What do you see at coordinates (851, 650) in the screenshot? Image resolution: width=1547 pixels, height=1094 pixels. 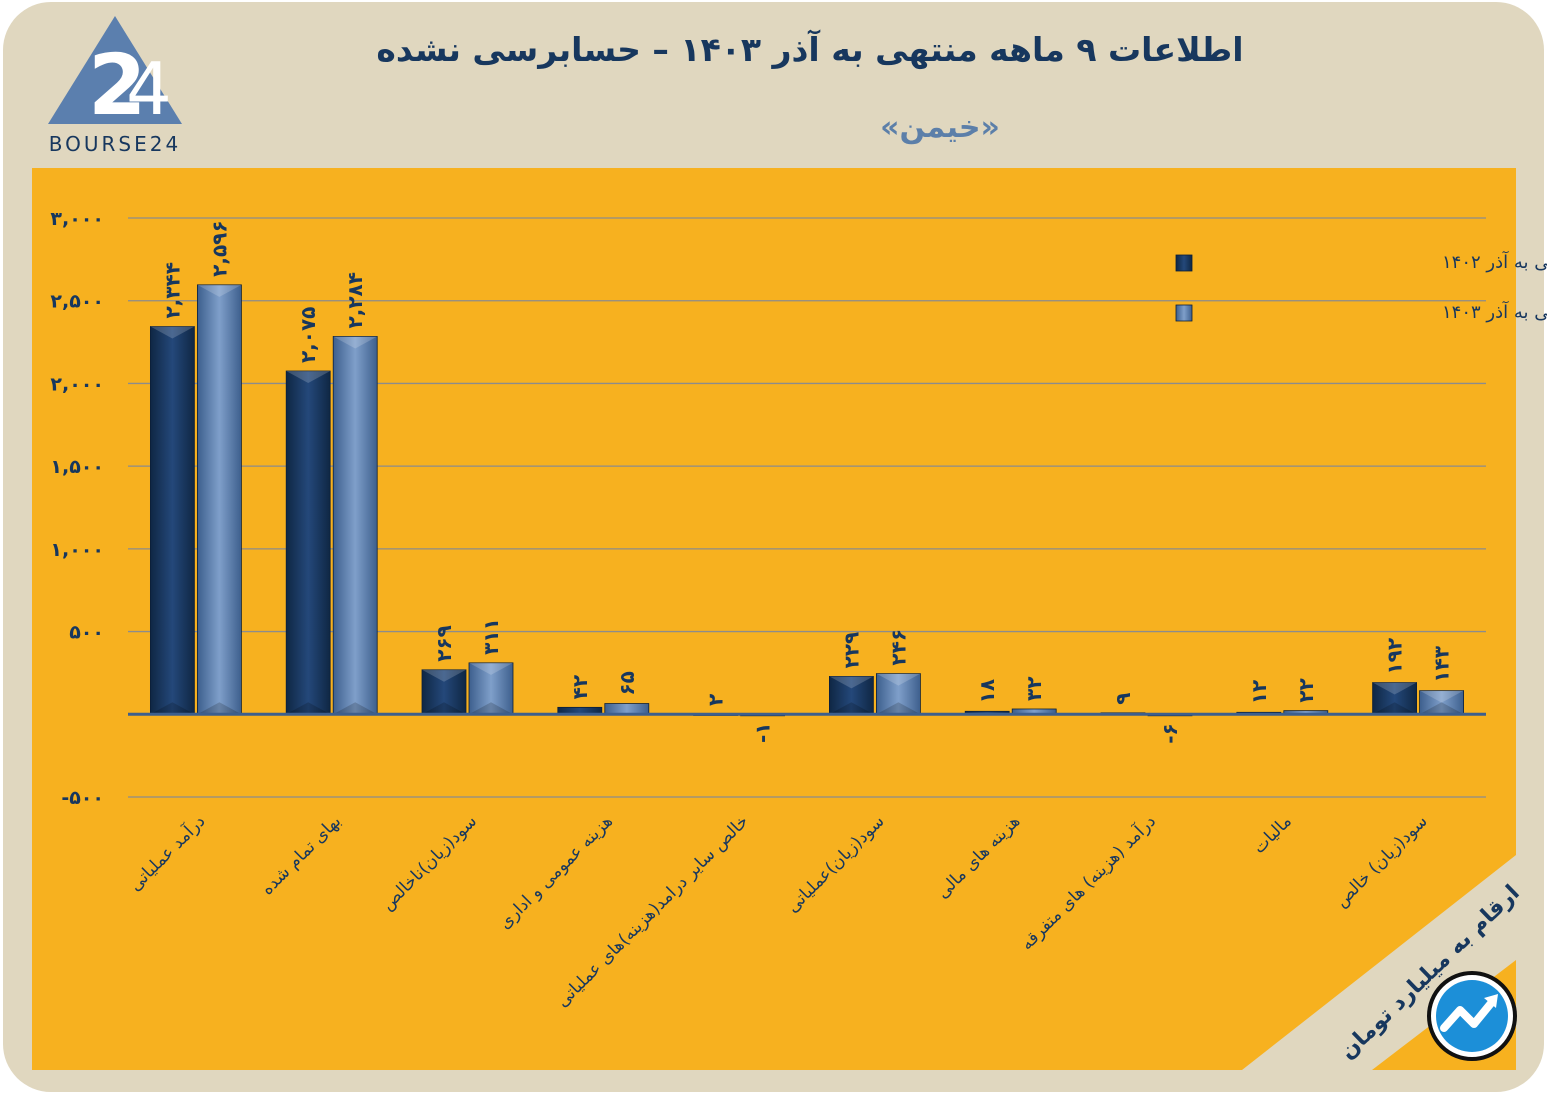 I see `data-label: ۲۲۹` at bounding box center [851, 650].